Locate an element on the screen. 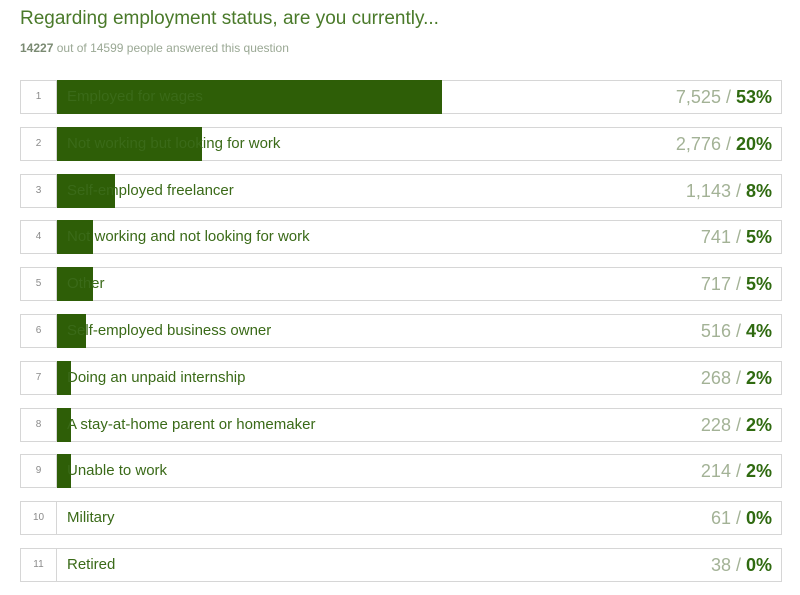 This screenshot has height=595, width=800. table-row: 10 Military 61 / 0% is located at coordinates (401, 518).